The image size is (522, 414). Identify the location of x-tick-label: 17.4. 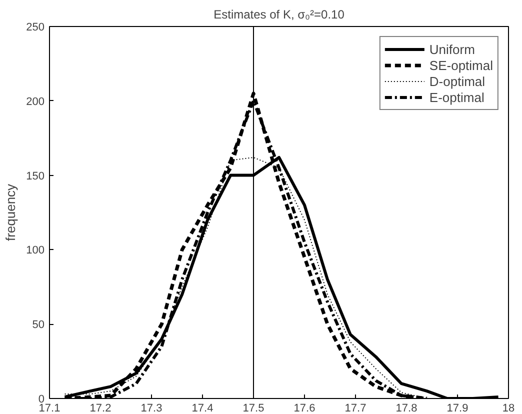
(203, 408).